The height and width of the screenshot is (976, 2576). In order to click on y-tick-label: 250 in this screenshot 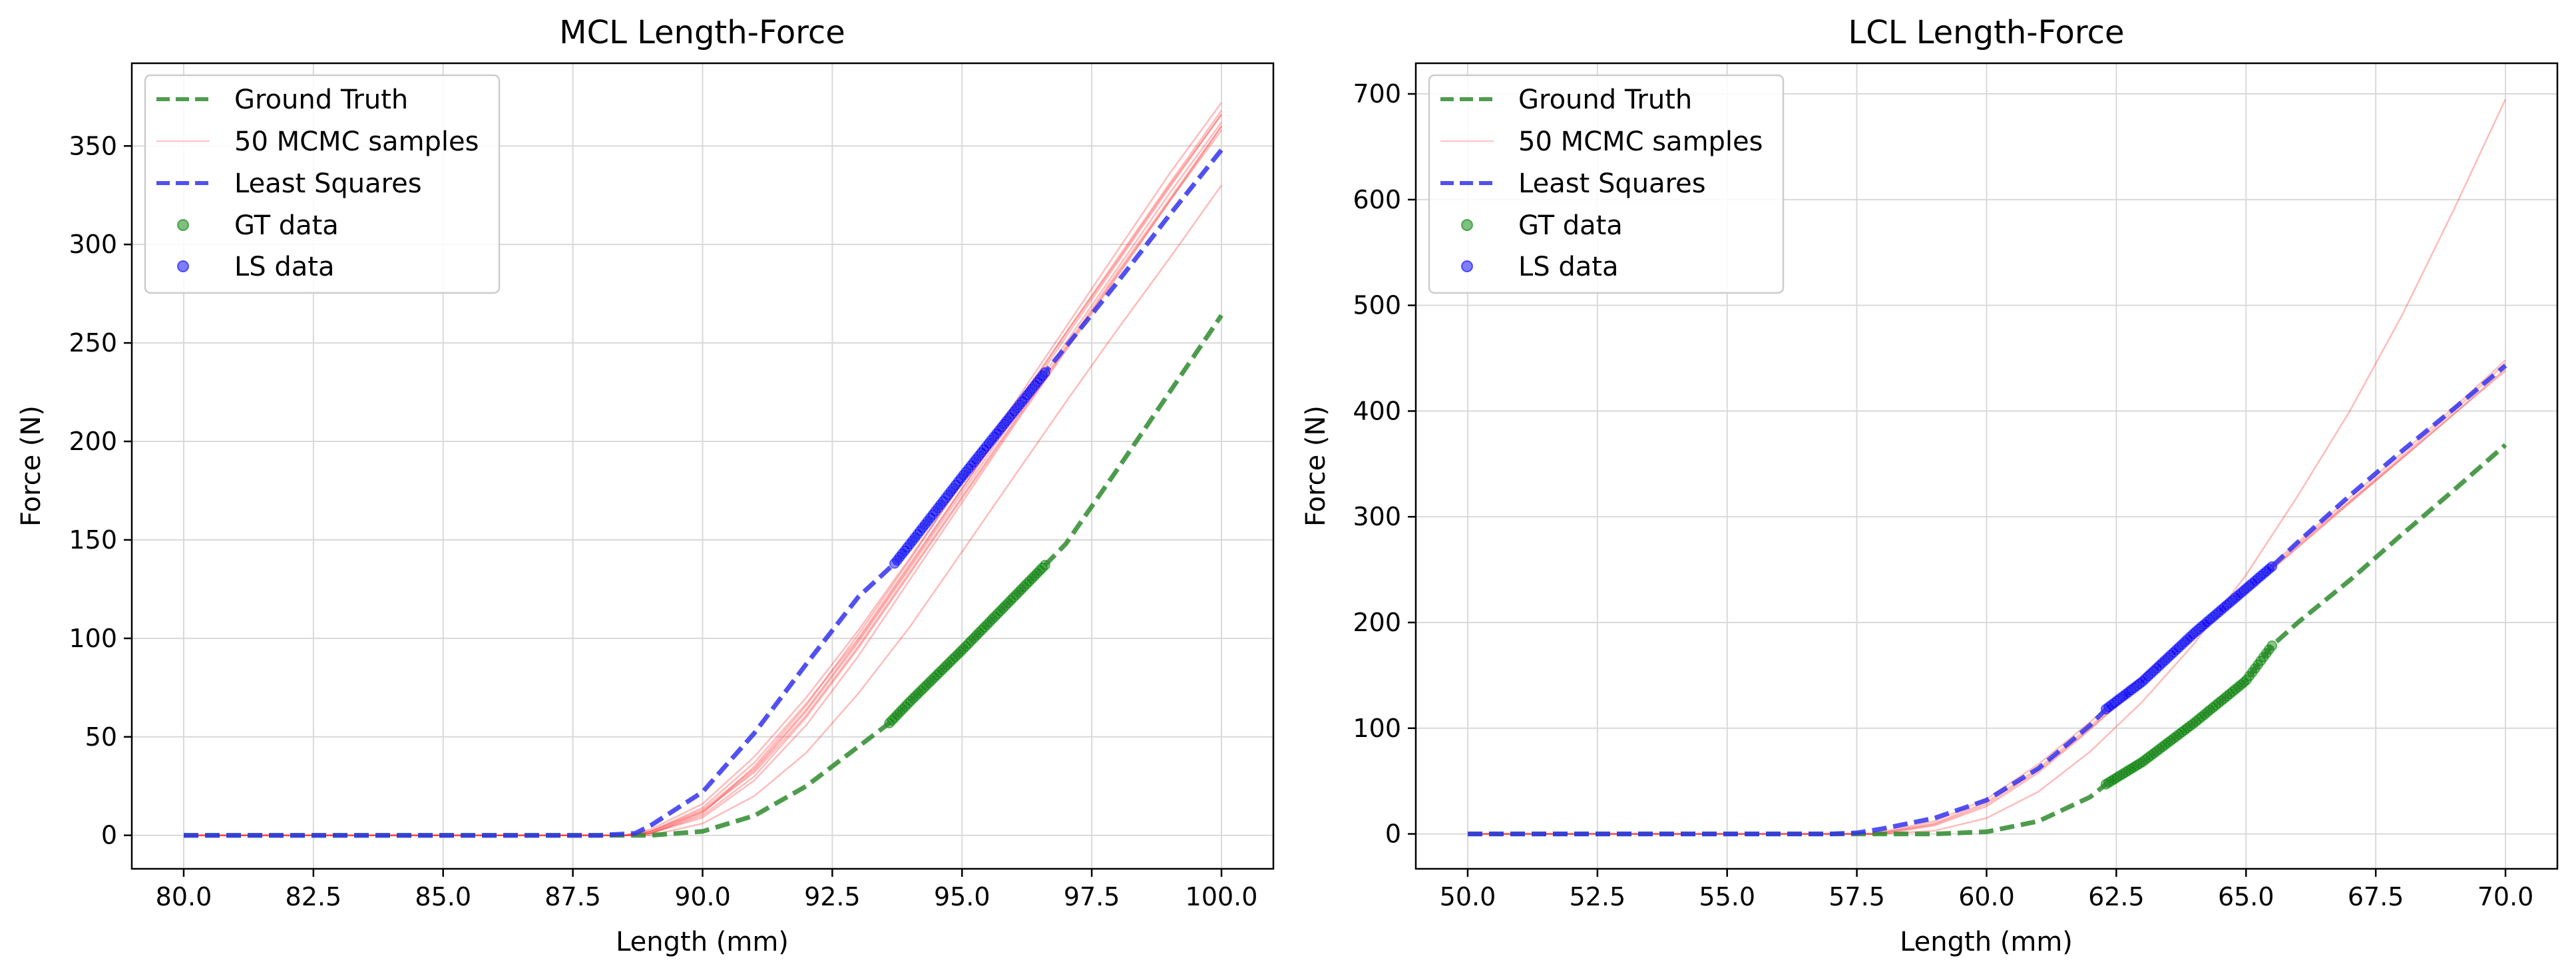, I will do `click(93, 343)`.